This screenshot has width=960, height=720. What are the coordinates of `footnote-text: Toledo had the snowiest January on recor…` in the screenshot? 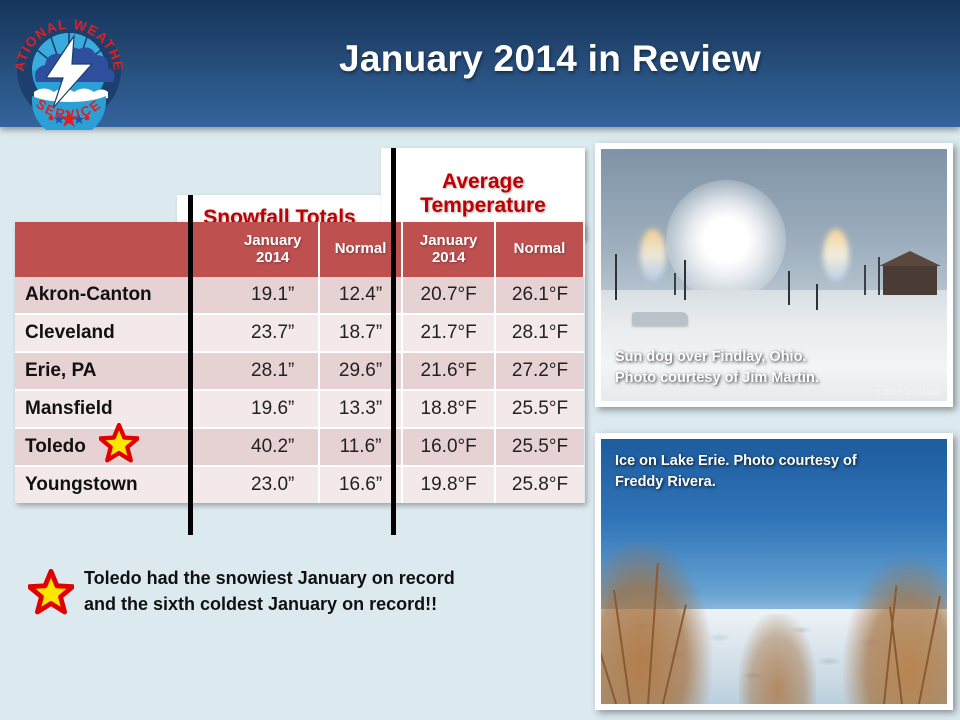 It's located at (269, 591).